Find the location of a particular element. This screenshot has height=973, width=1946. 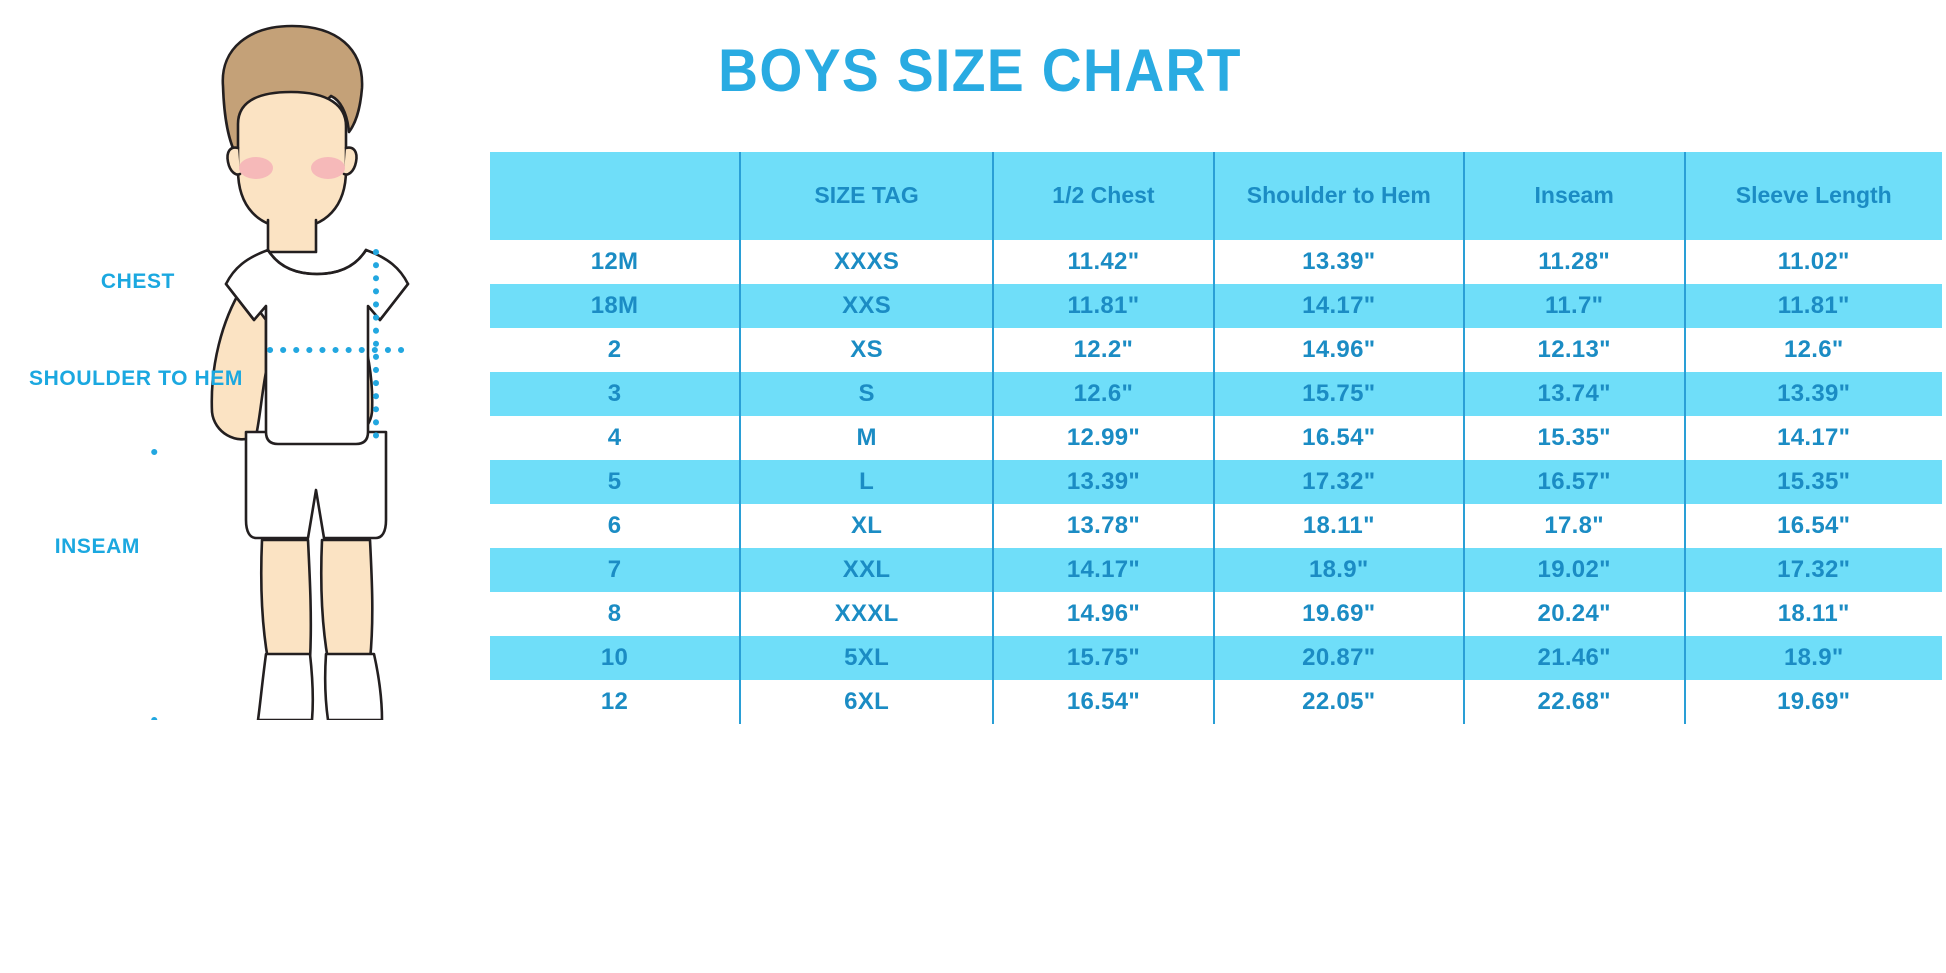

cell-inseam: 11.7" is located at coordinates (1573, 306).